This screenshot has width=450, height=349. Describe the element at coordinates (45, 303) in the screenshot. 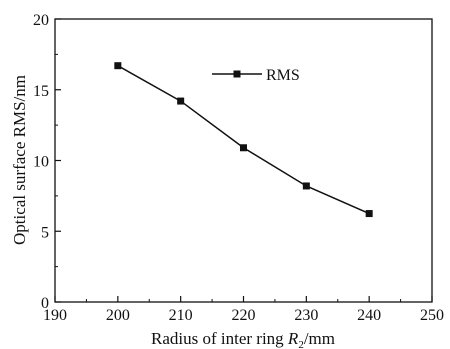

I see `y-tick-label-0: 0` at that location.